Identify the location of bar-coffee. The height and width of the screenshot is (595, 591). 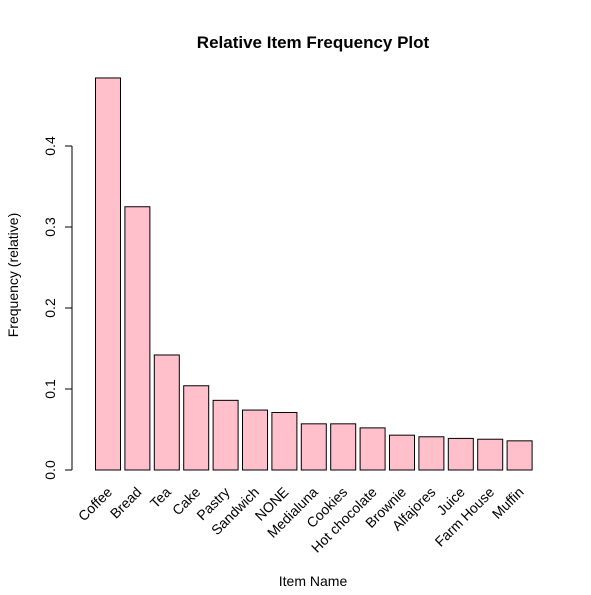
(108, 274).